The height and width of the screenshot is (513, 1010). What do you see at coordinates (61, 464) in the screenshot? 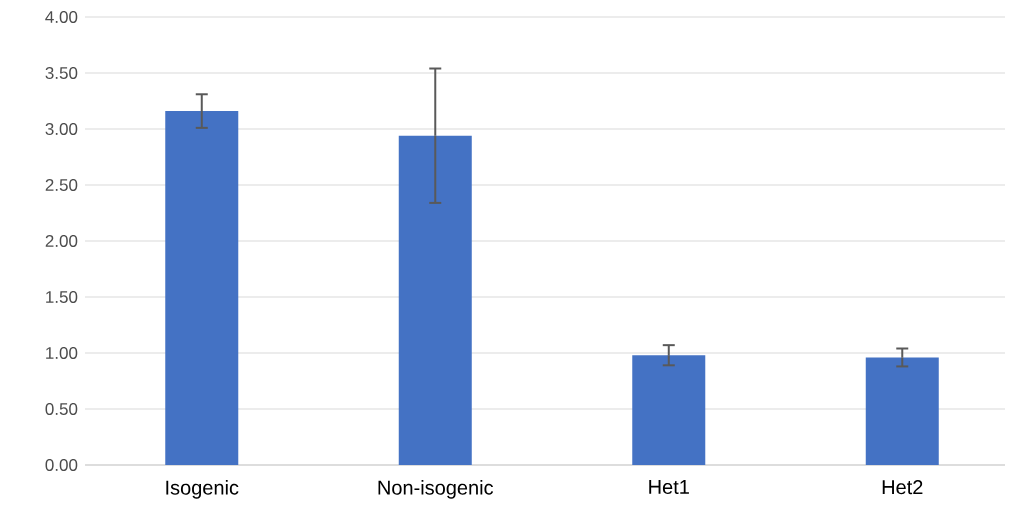
I see `y-tick-label: 0.00` at bounding box center [61, 464].